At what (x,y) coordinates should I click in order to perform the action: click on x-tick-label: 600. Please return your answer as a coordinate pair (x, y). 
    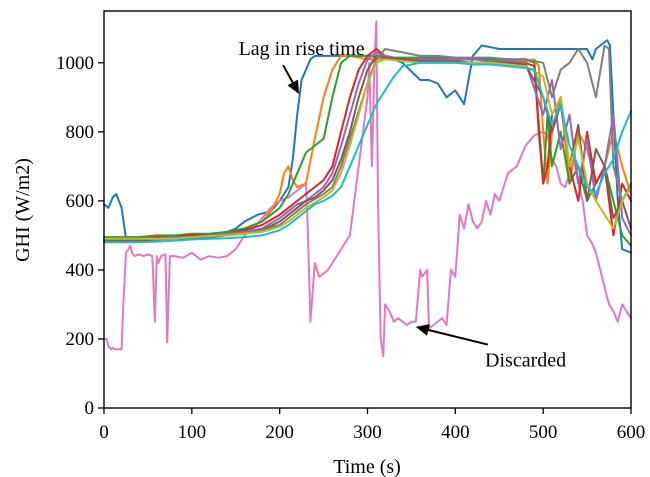
    Looking at the image, I should click on (631, 432).